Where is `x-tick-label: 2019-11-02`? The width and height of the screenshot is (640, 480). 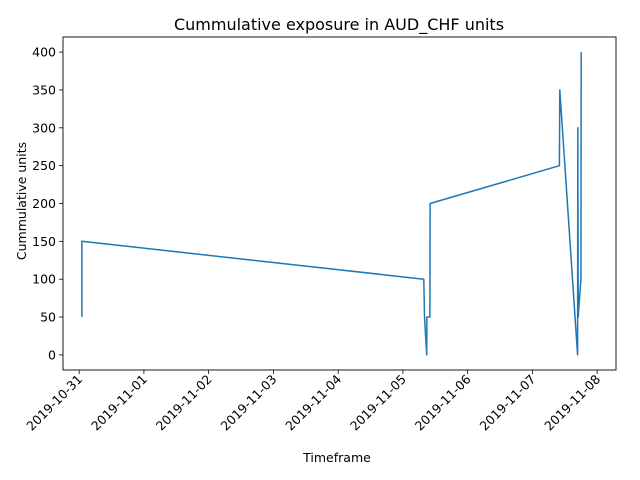 x-tick-label: 2019-11-02 is located at coordinates (184, 403).